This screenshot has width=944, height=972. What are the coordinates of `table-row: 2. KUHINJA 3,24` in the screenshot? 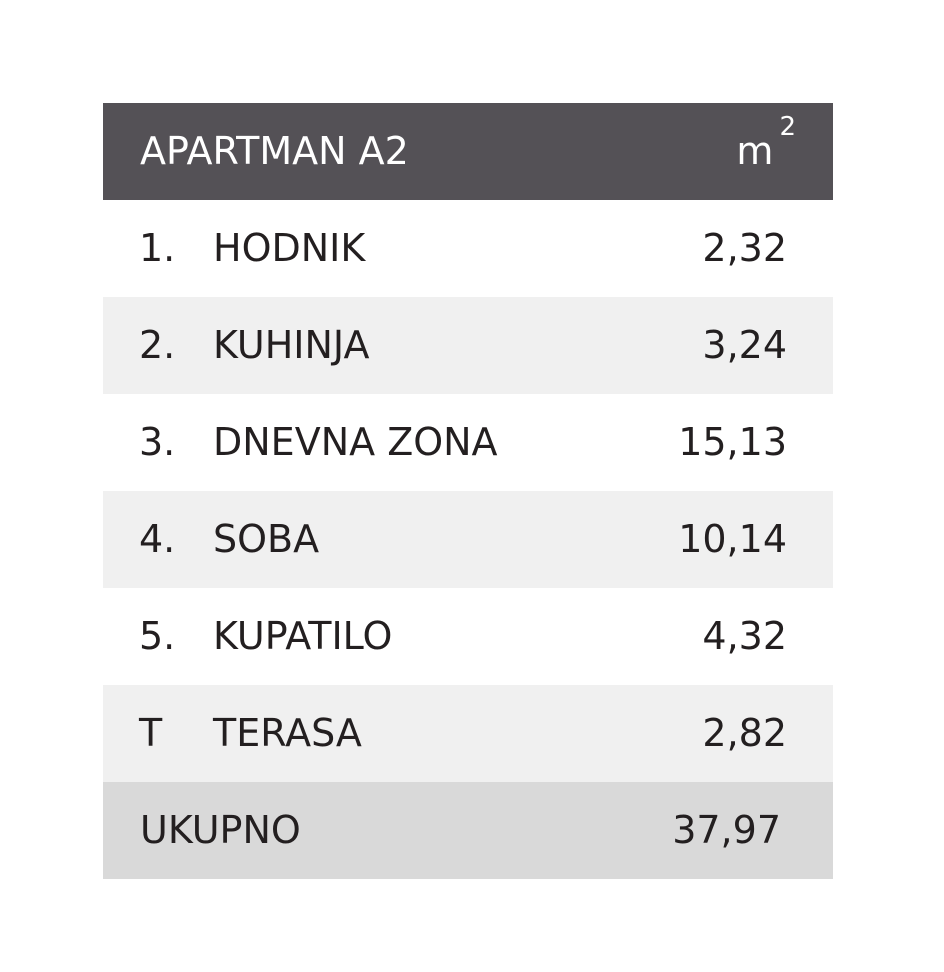 It's located at (468, 345).